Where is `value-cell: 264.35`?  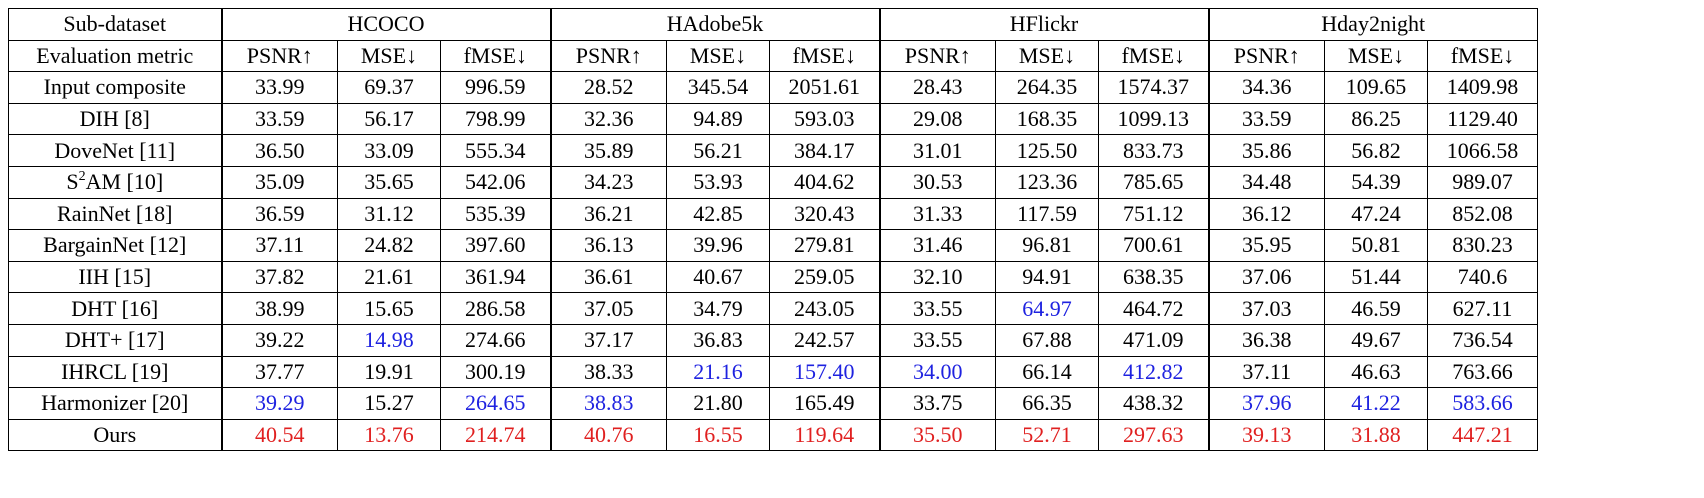
value-cell: 264.35 is located at coordinates (1047, 87).